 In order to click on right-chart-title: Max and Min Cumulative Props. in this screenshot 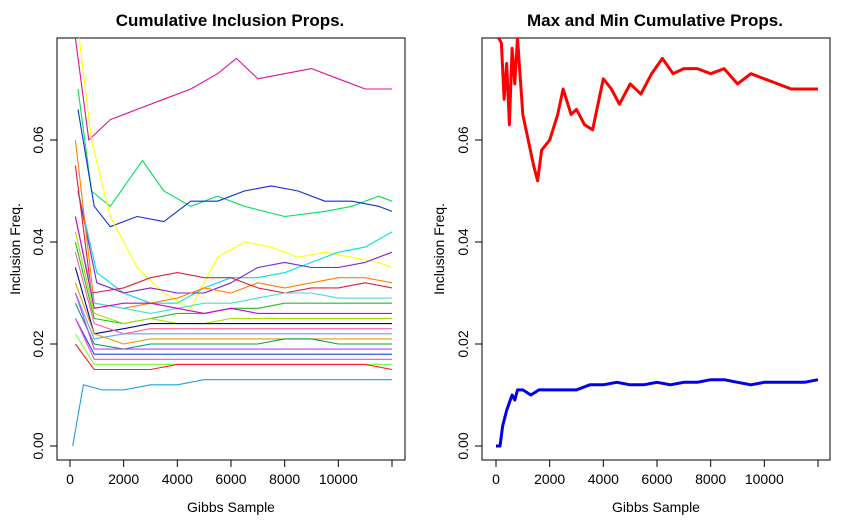, I will do `click(655, 20)`.